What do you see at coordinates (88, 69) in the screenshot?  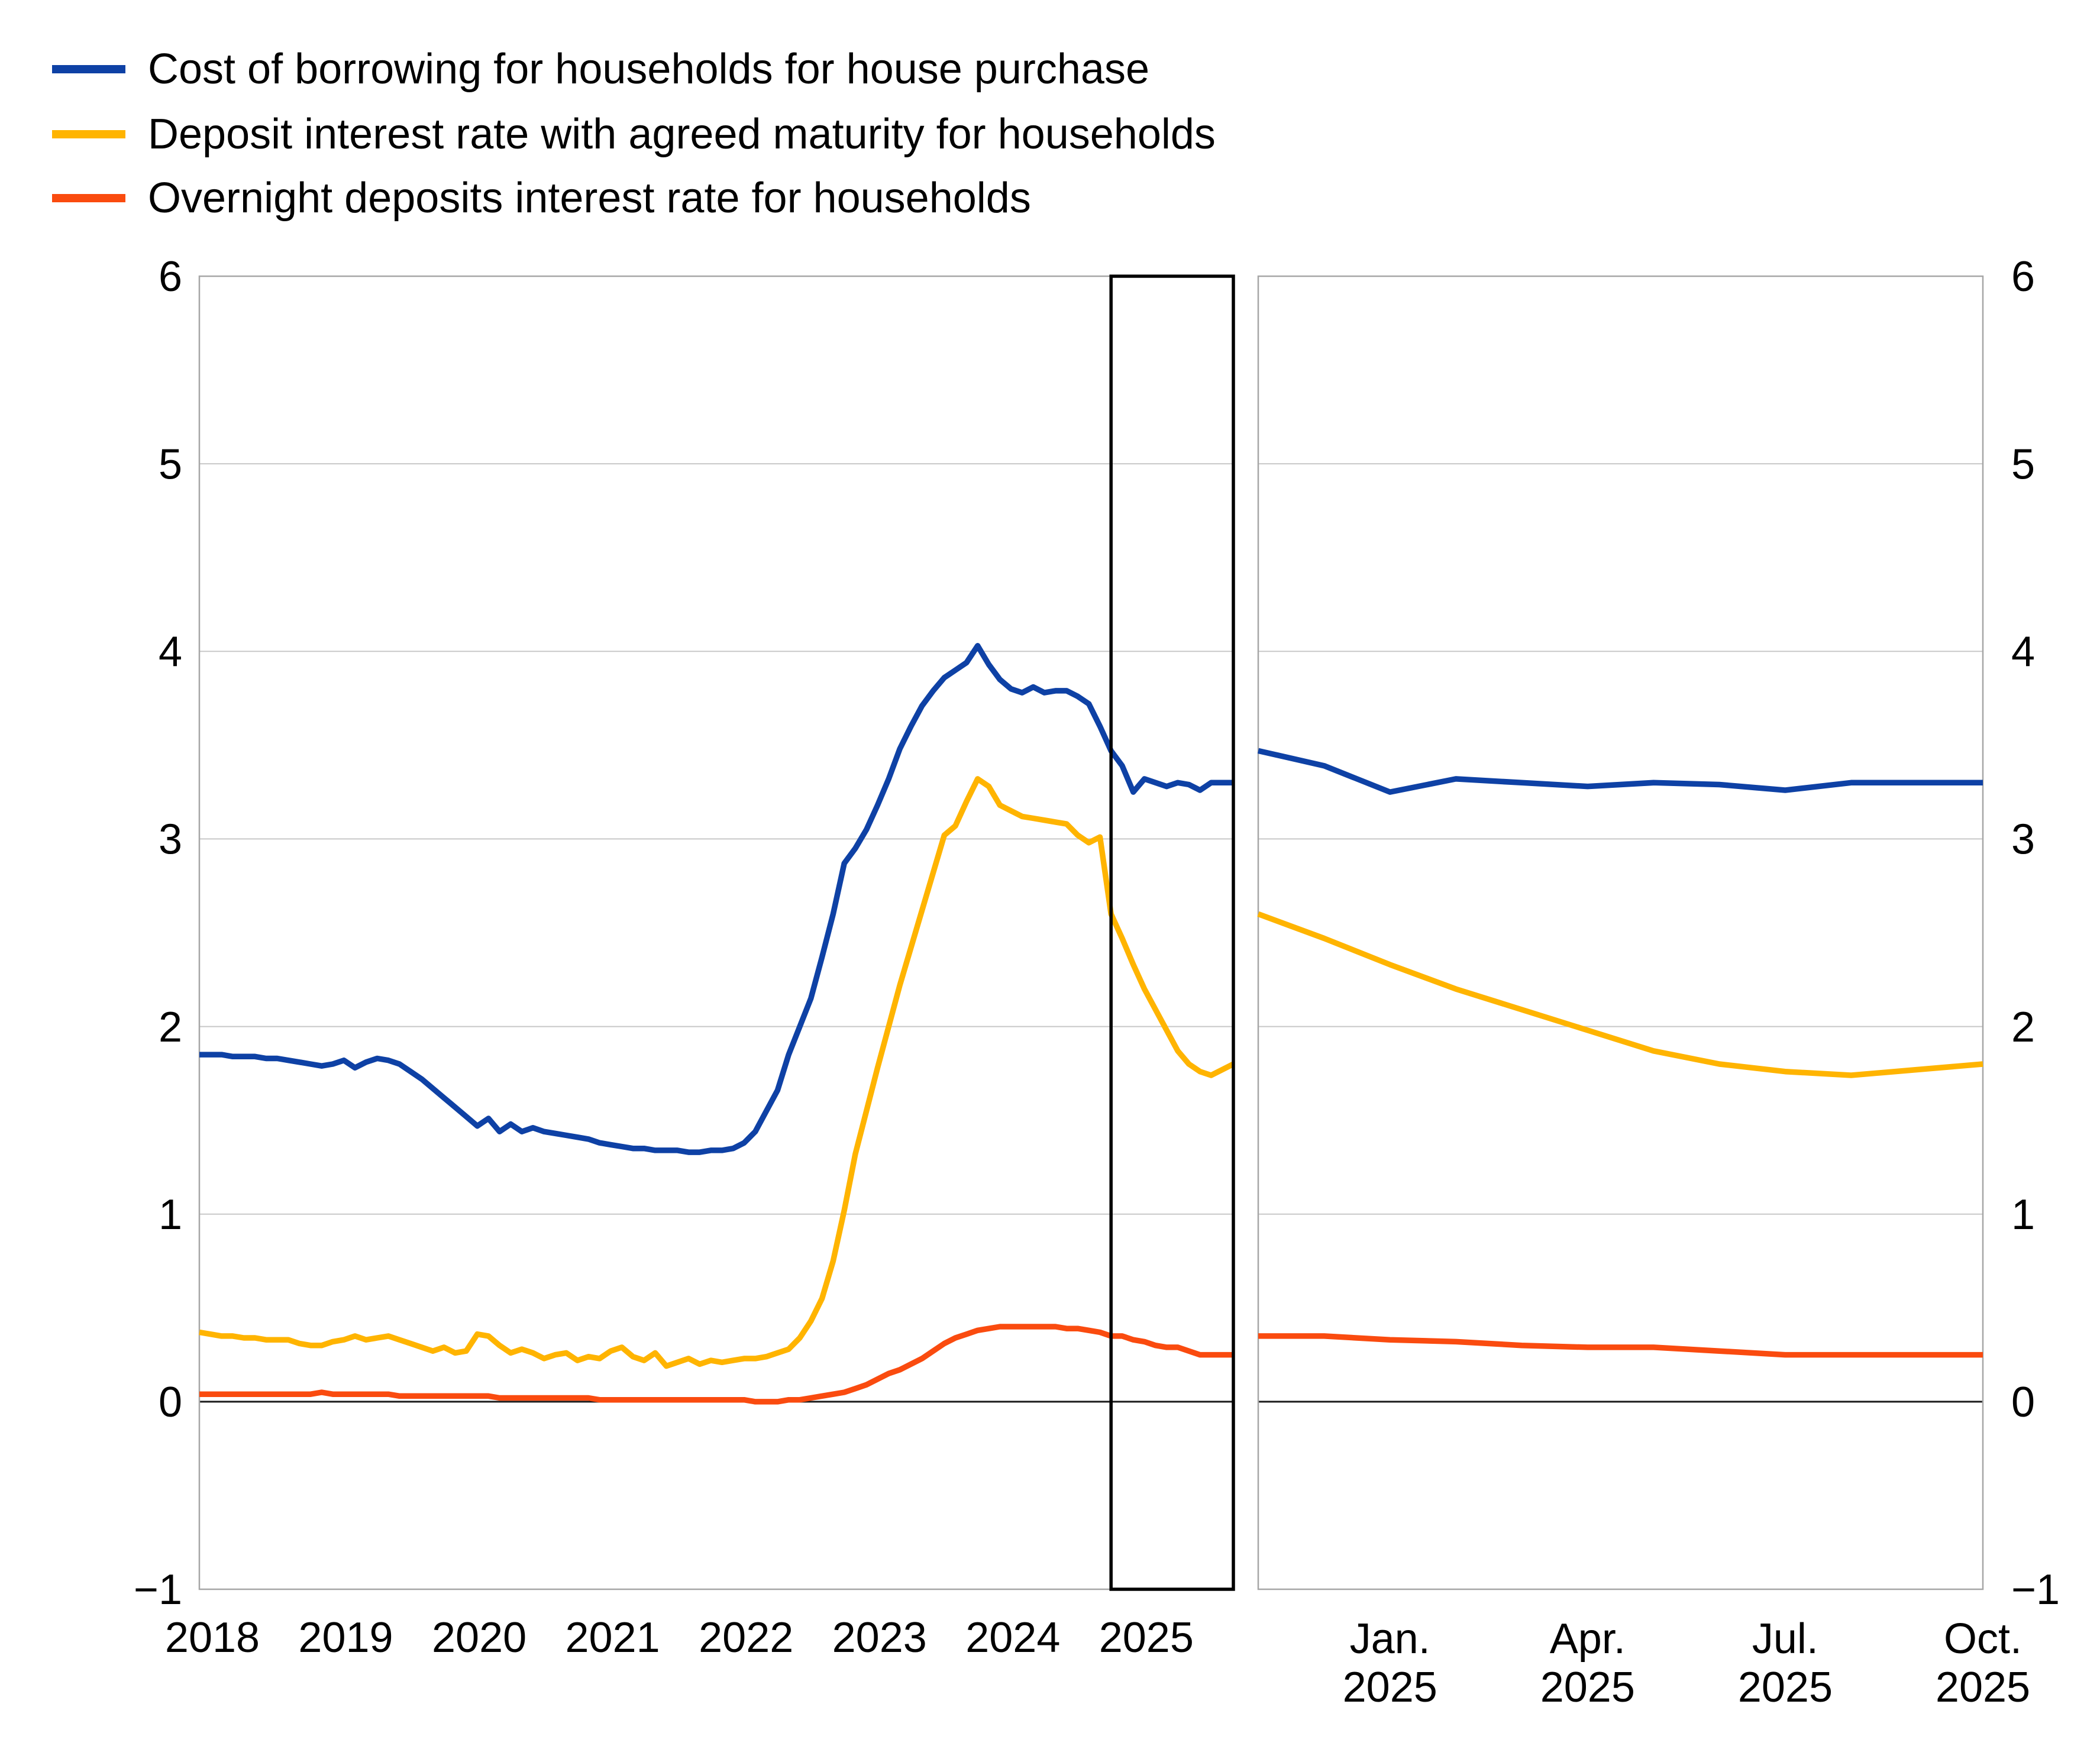 I see `legend-swatch-cost-of-borrowing` at bounding box center [88, 69].